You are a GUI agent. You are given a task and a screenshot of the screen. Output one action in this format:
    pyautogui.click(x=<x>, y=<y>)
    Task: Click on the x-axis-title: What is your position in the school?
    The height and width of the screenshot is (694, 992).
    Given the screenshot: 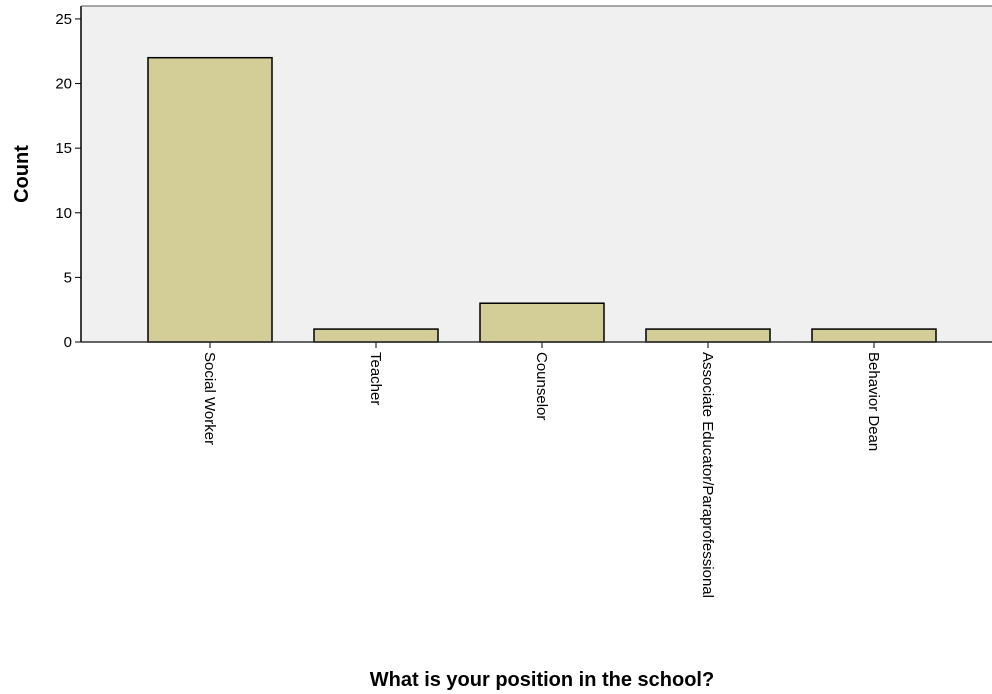 What is the action you would take?
    pyautogui.click(x=542, y=680)
    